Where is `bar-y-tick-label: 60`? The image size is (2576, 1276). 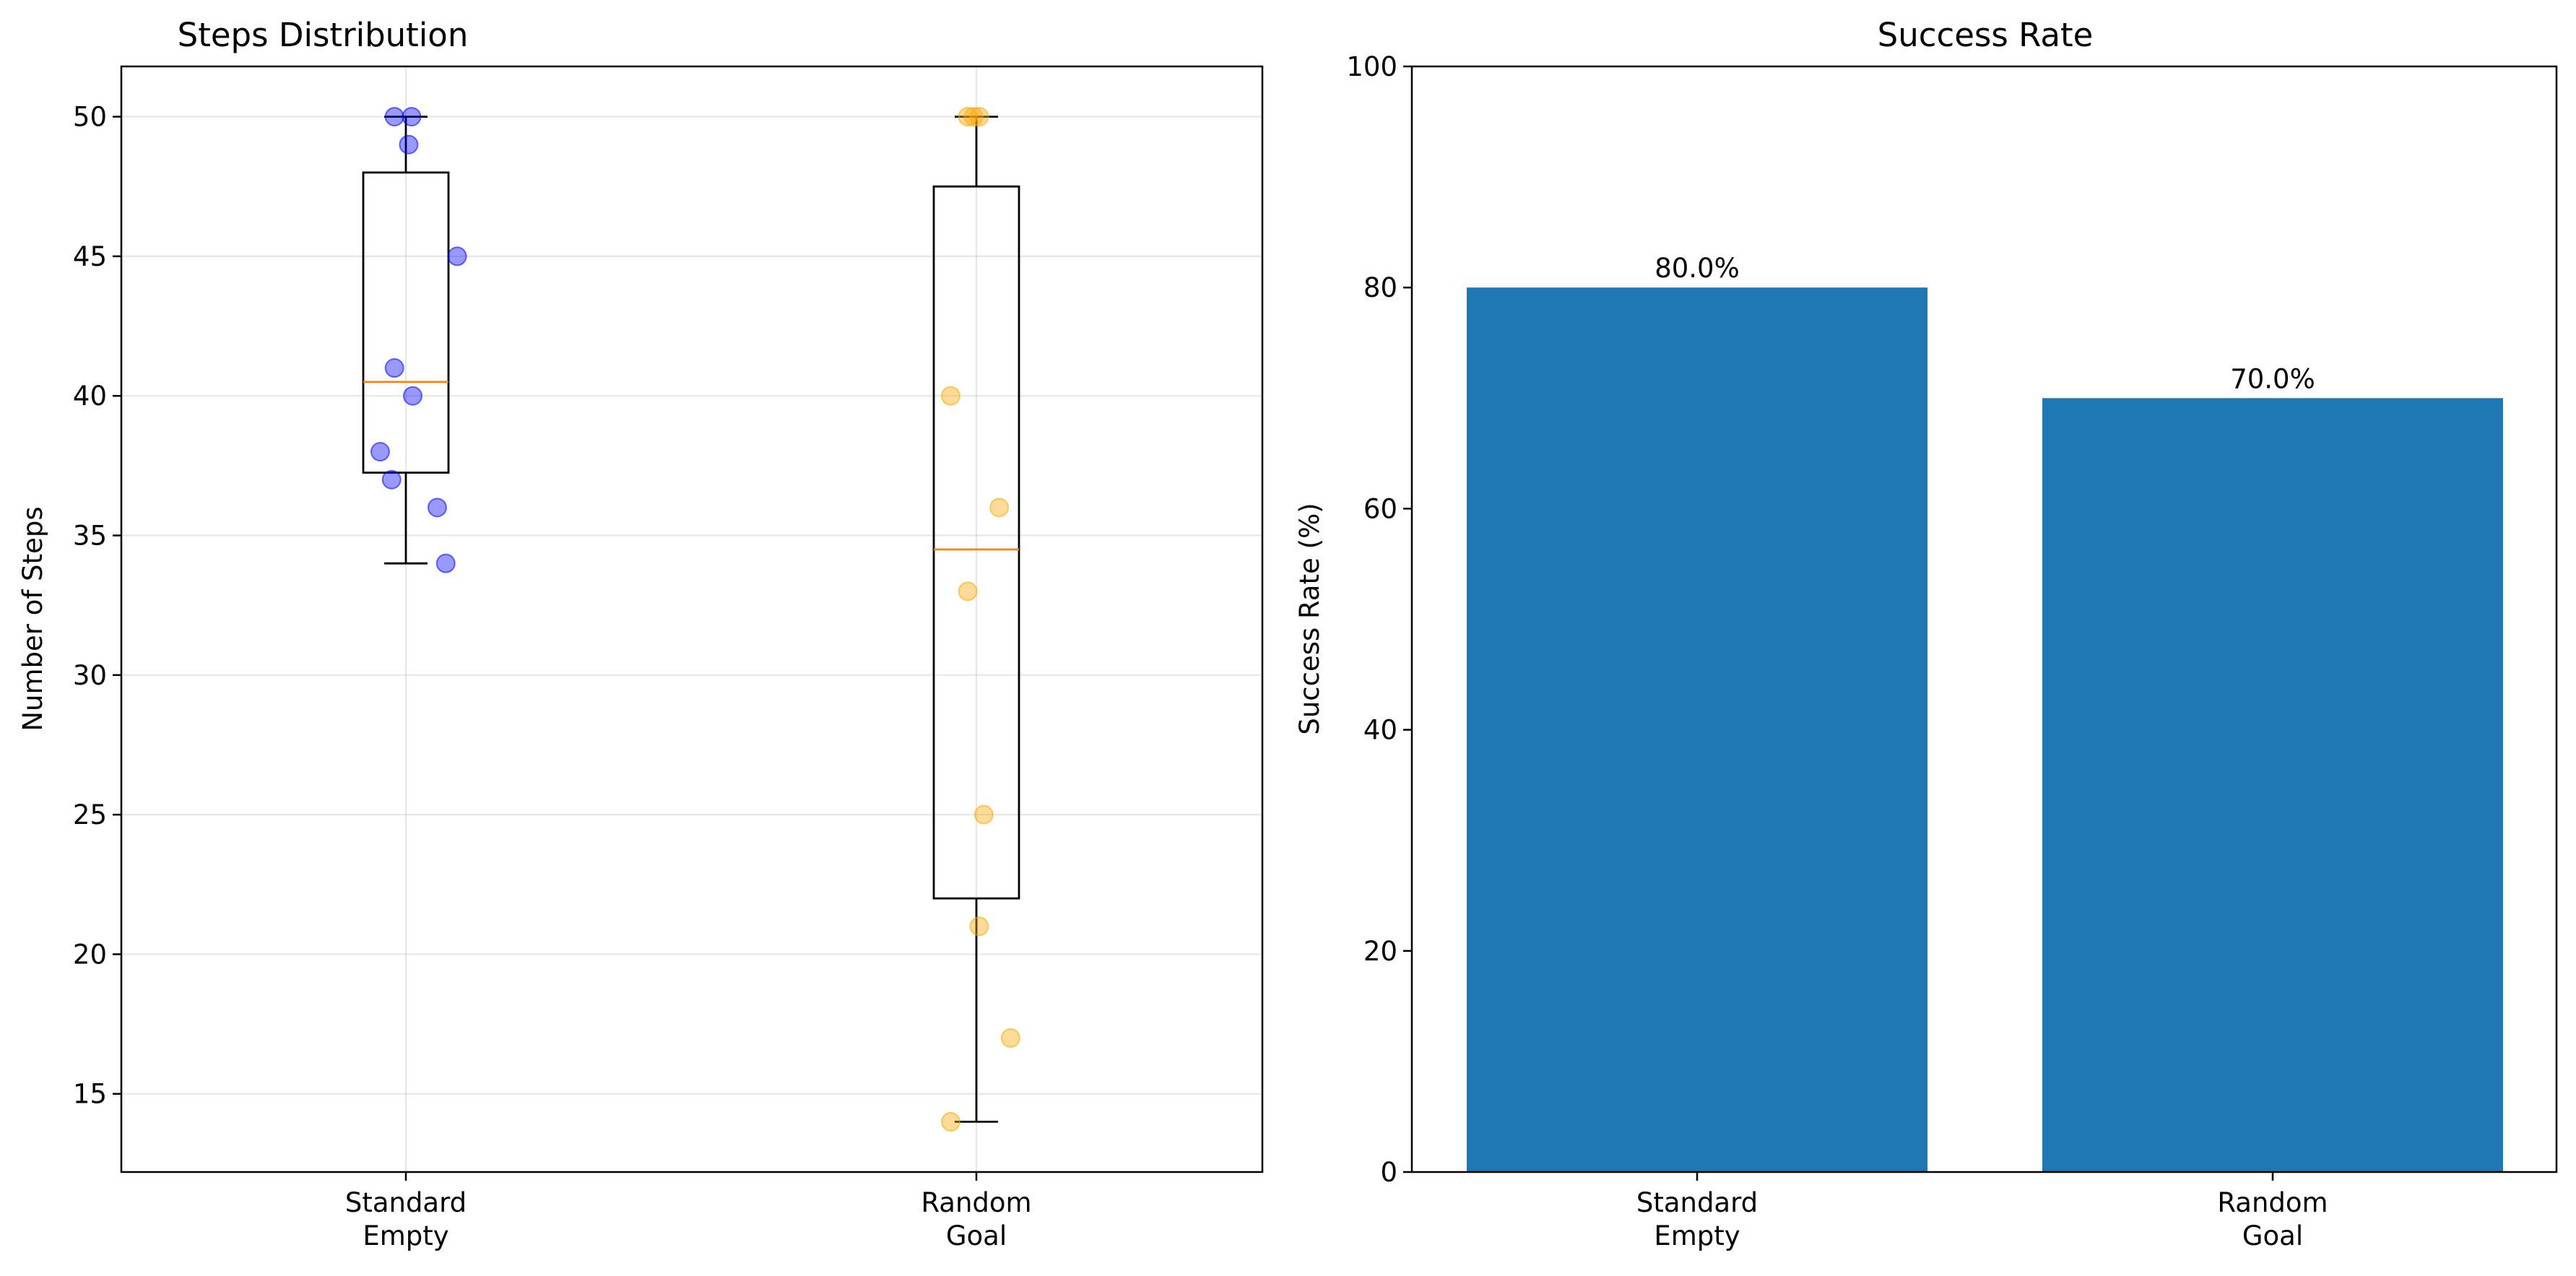 bar-y-tick-label: 60 is located at coordinates (1380, 508).